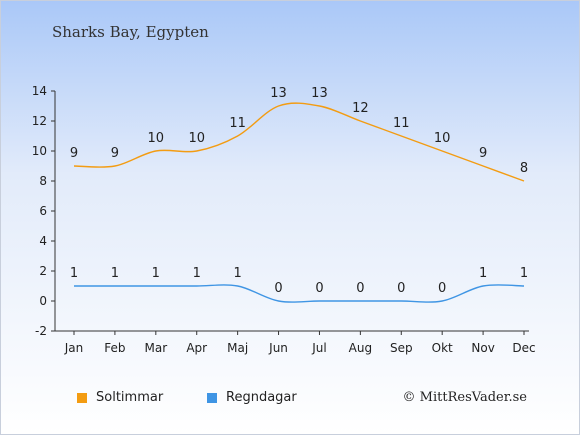  Describe the element at coordinates (360, 348) in the screenshot. I see `x-tick-label: Aug` at that location.